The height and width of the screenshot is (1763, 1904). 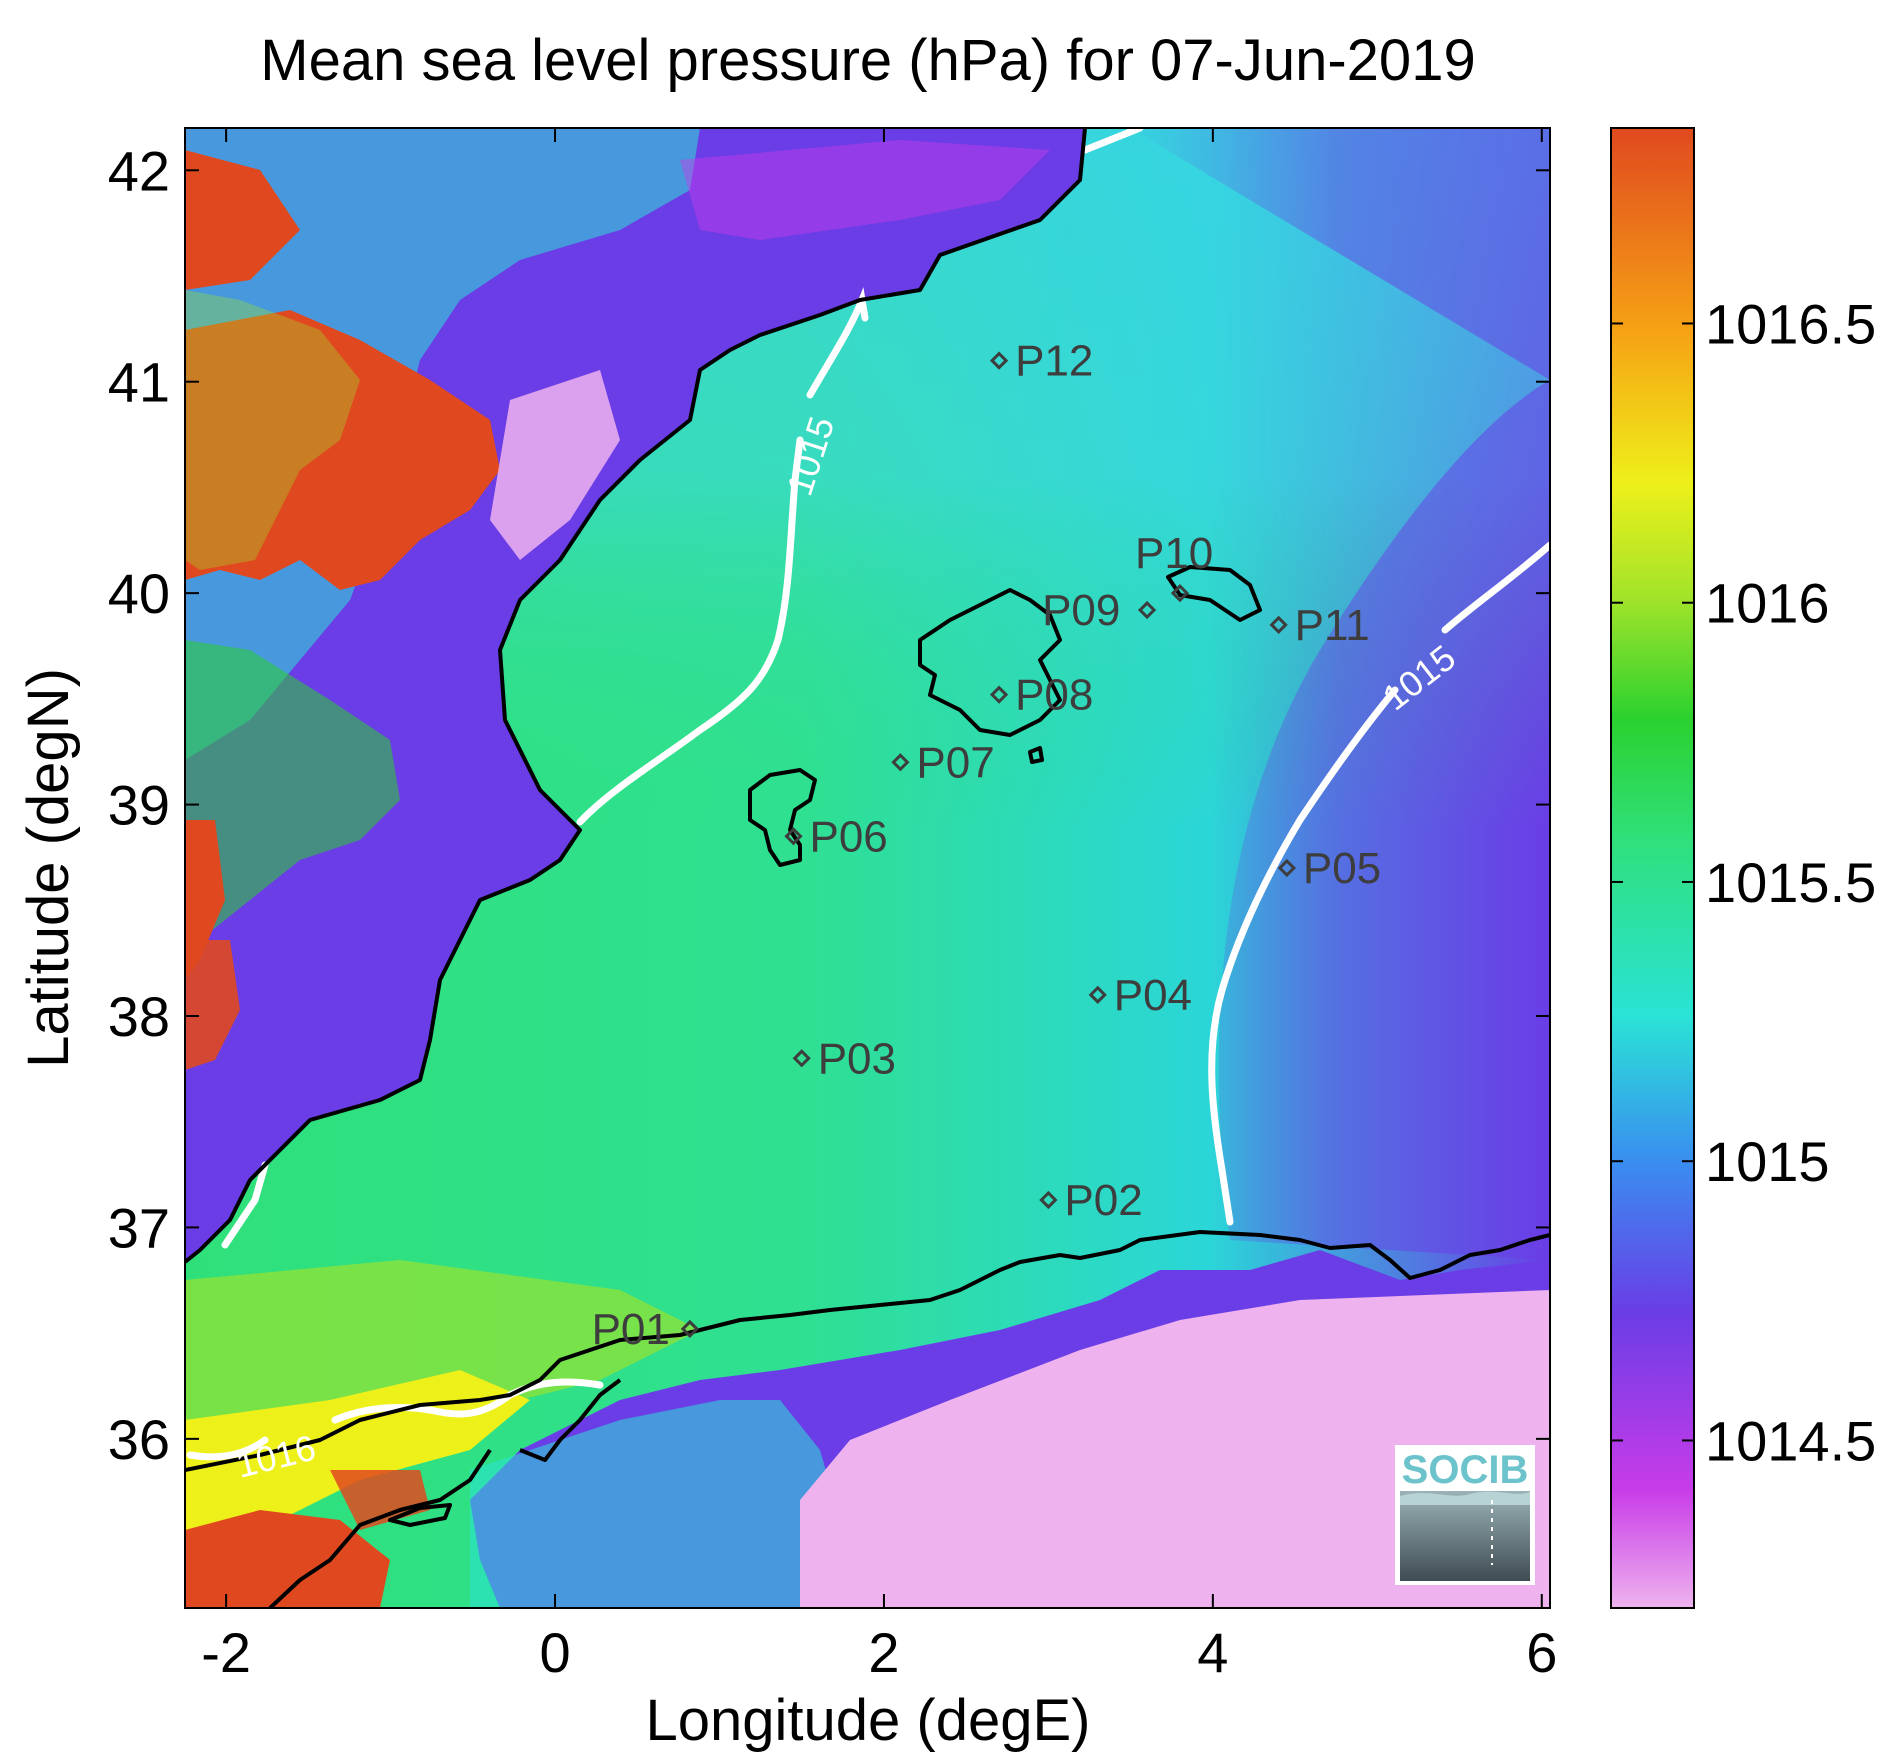 I want to click on x-tick-label: 4, so click(x=1212, y=1652).